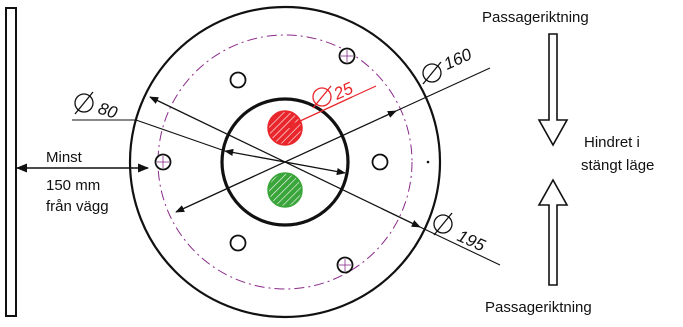 The image size is (683, 327). I want to click on wall-note-line2: 150 mm, so click(73, 185).